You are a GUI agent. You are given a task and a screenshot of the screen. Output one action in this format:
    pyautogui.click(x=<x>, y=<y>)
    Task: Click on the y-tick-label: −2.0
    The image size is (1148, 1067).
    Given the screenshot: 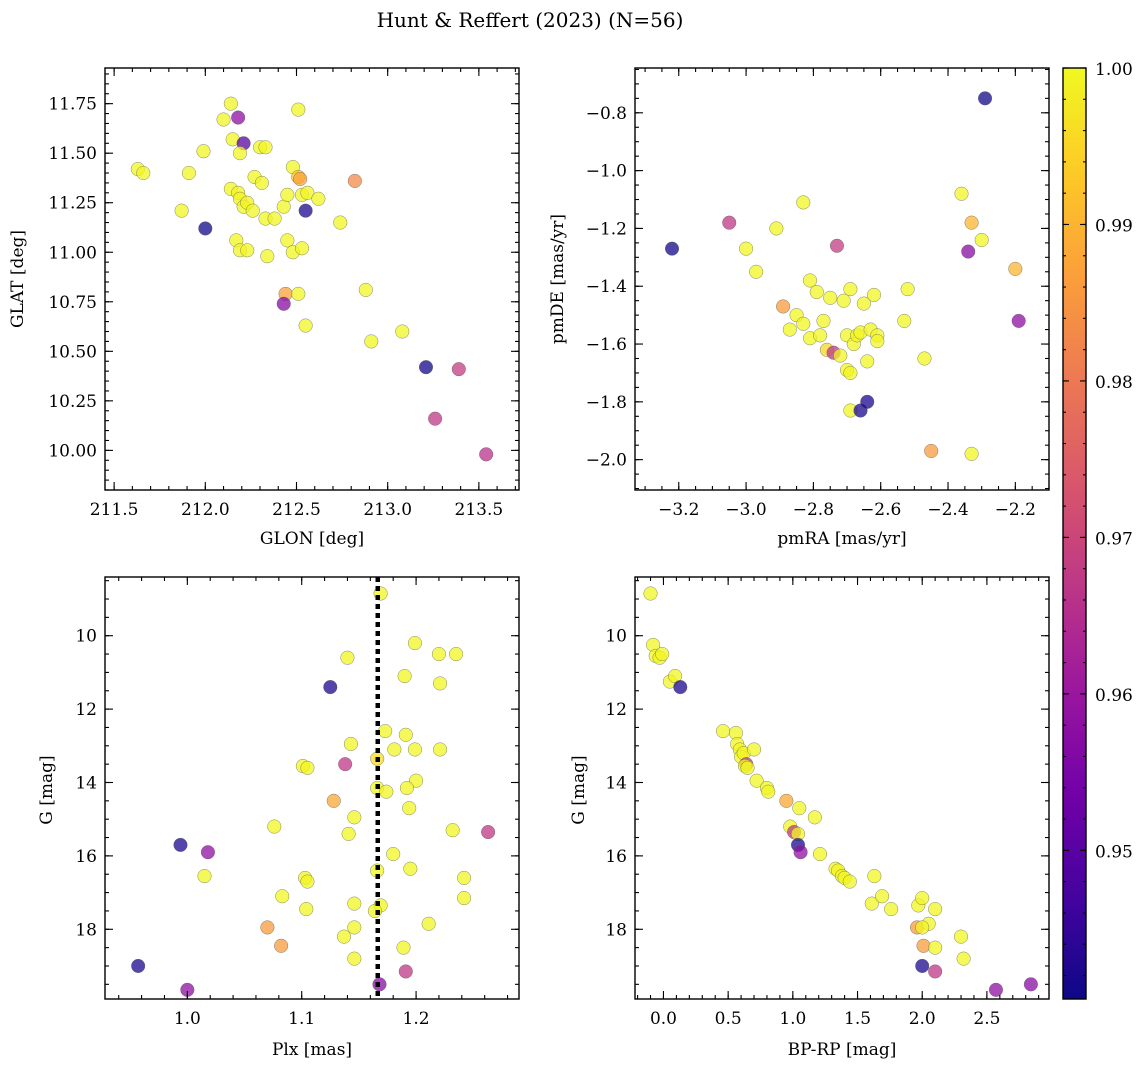 What is the action you would take?
    pyautogui.click(x=606, y=461)
    